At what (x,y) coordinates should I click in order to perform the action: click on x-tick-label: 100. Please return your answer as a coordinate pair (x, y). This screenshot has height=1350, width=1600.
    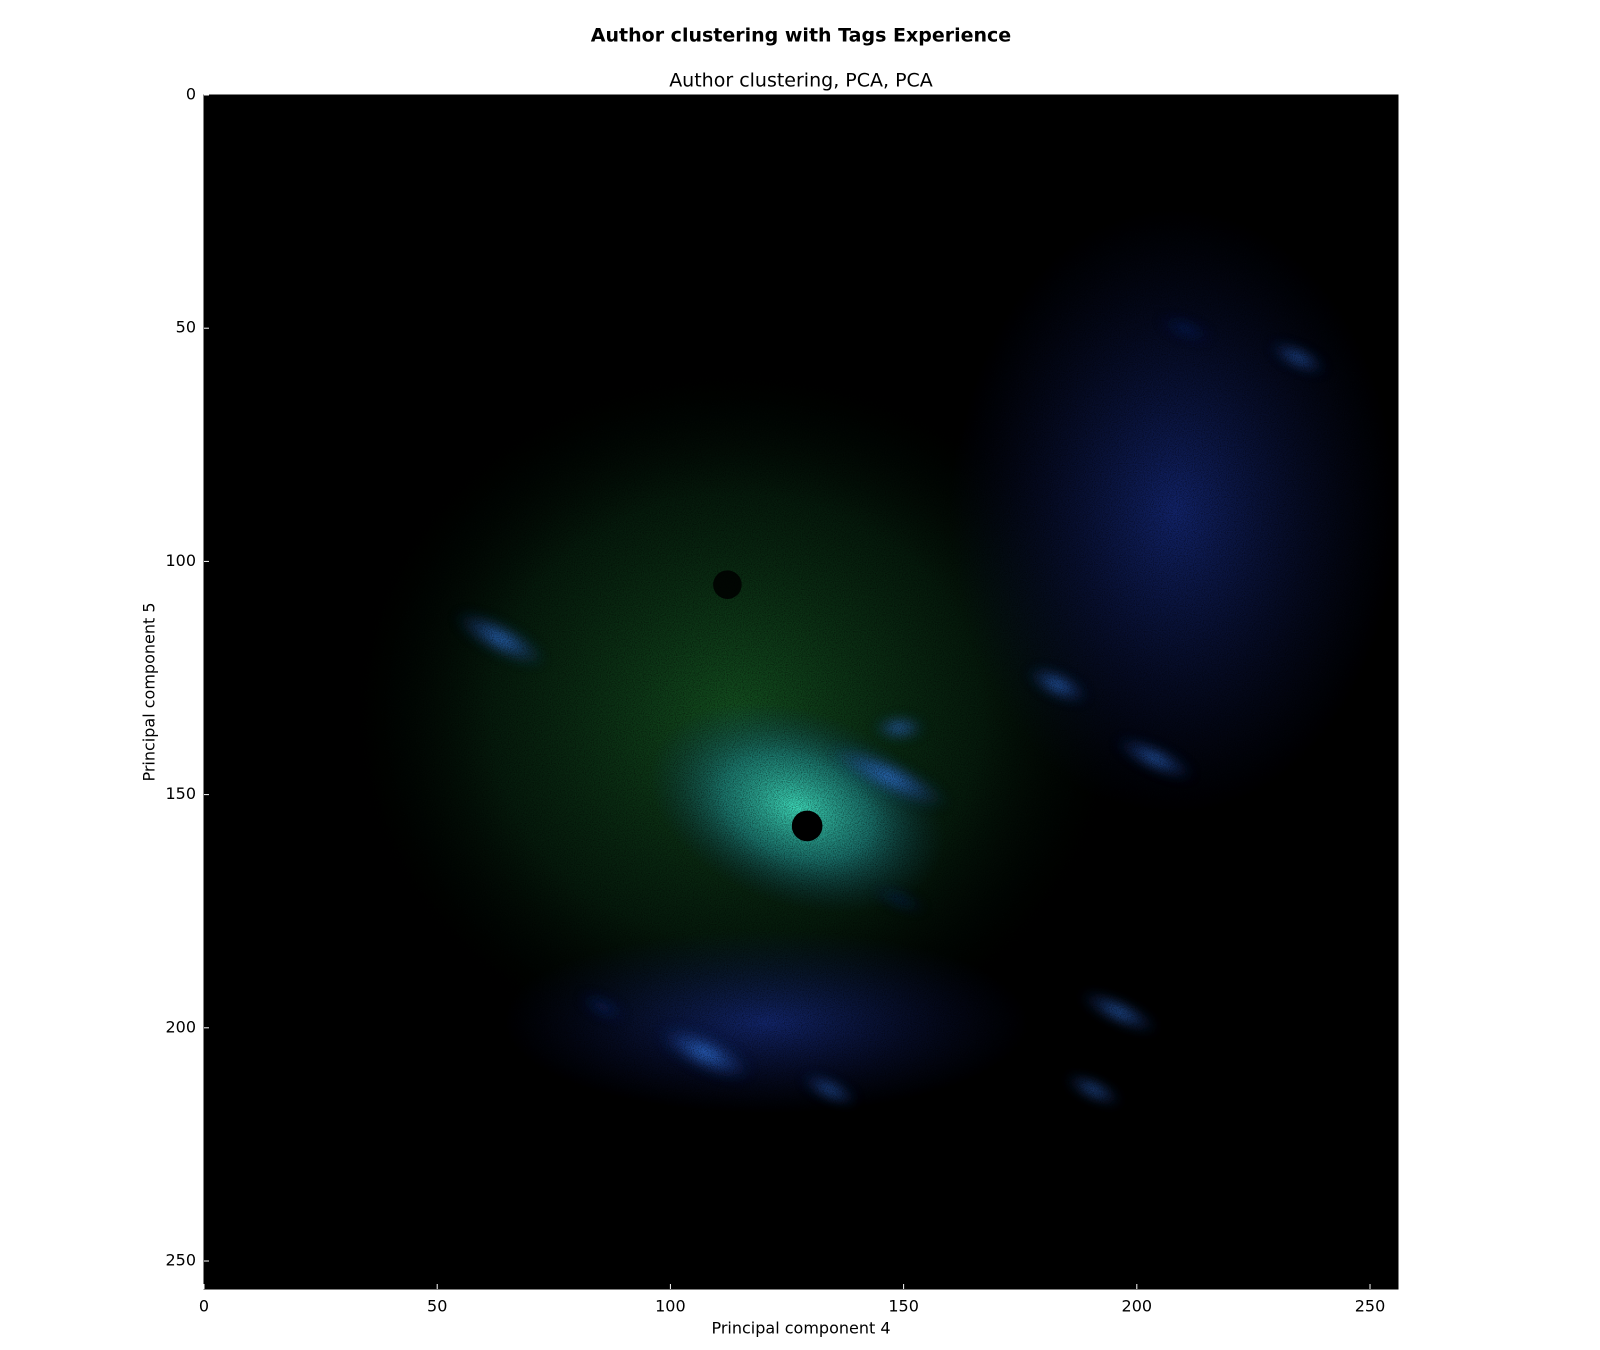
    Looking at the image, I should click on (670, 1306).